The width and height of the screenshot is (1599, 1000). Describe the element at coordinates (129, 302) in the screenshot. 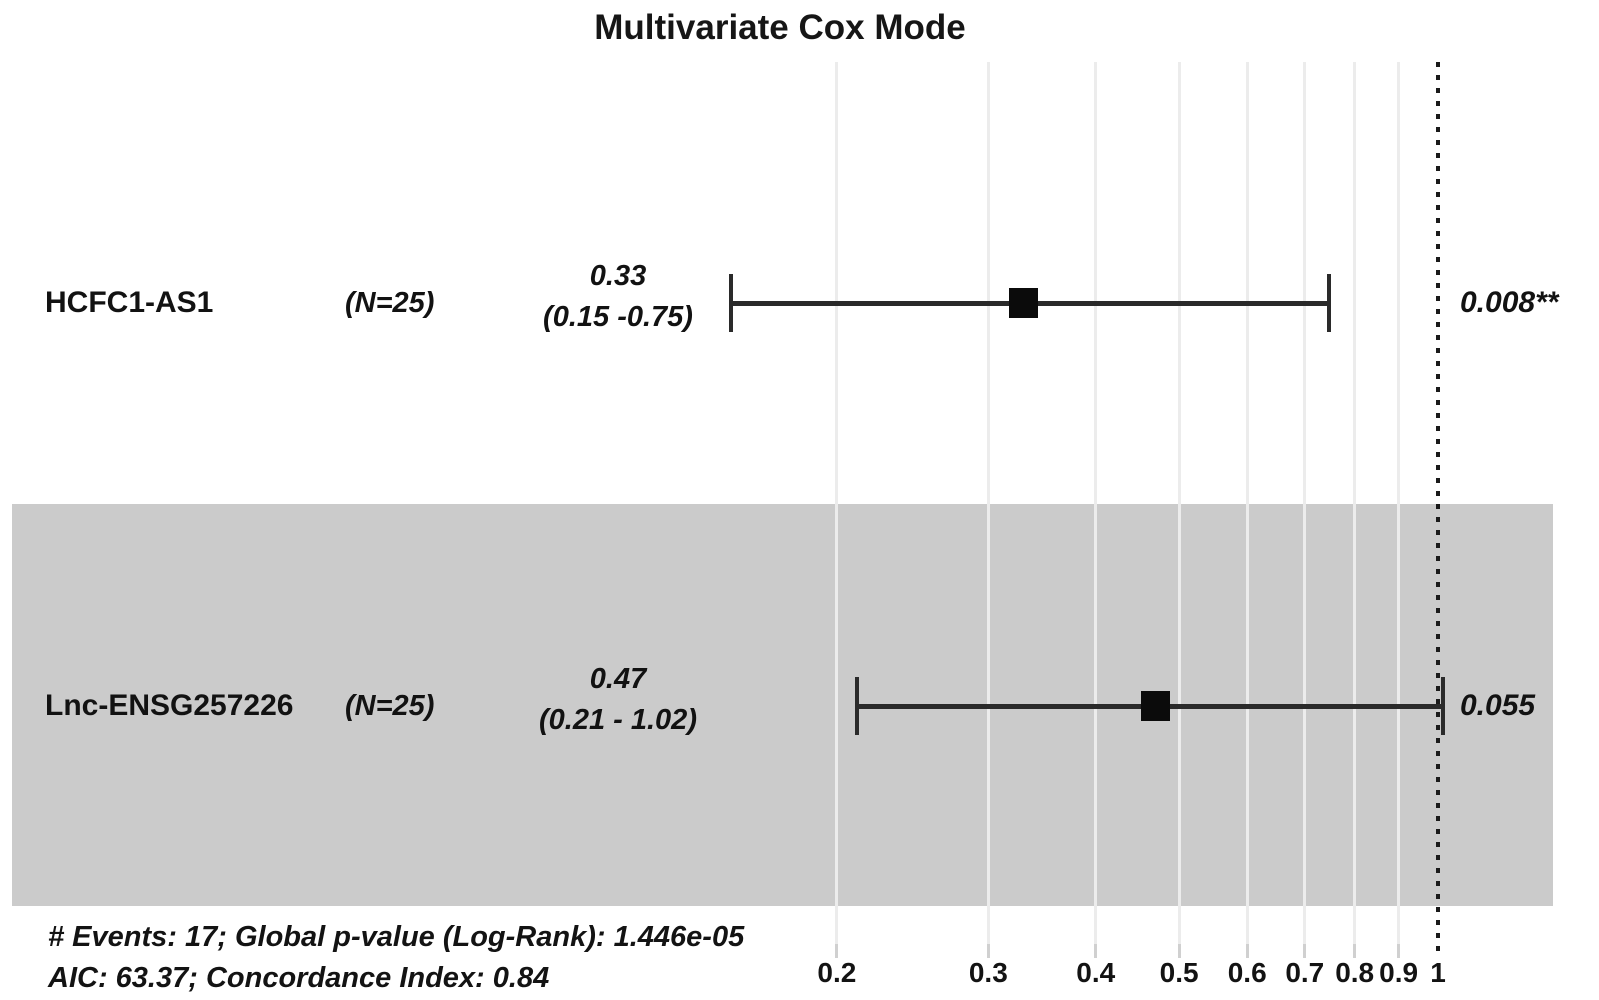

I see `row-label: HCFC1-AS1` at that location.